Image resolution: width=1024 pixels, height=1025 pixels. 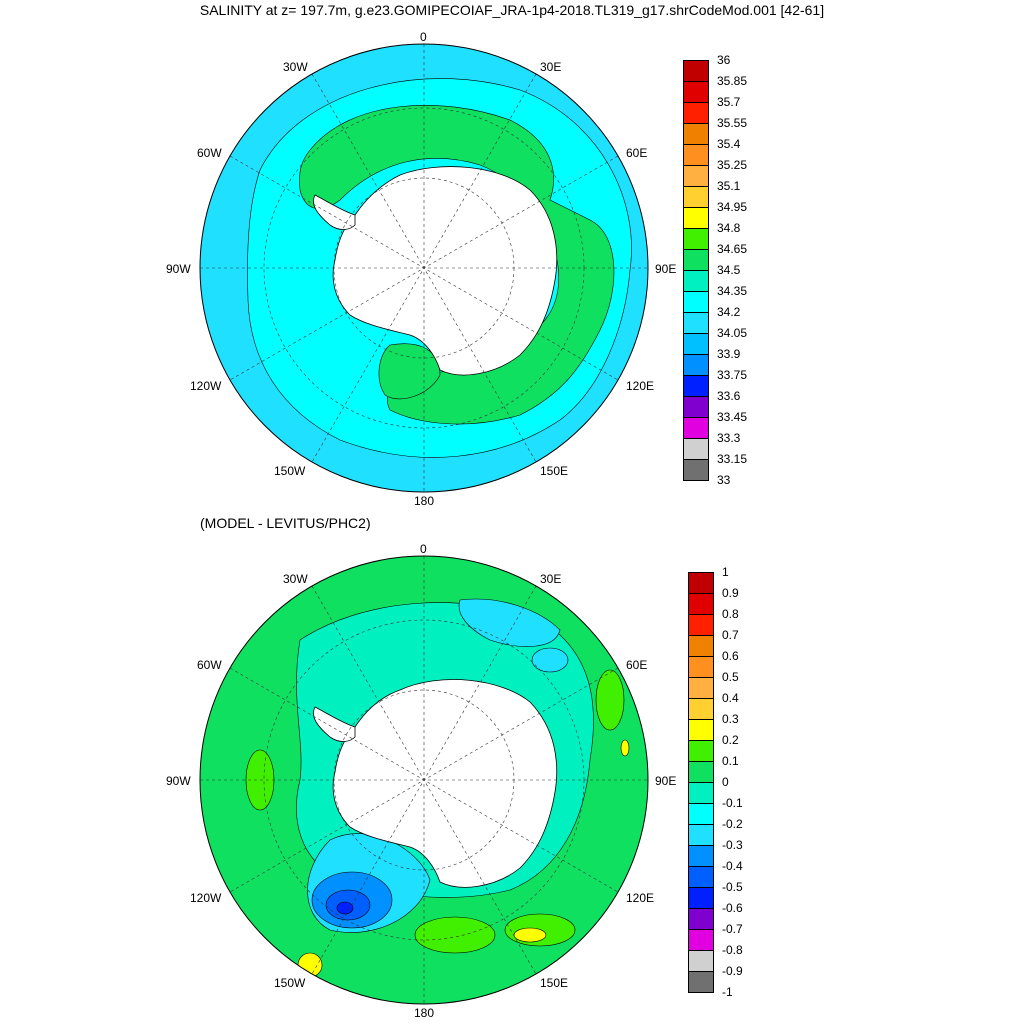 What do you see at coordinates (732, 803) in the screenshot?
I see `bottom-colorbar-label: -0.1` at bounding box center [732, 803].